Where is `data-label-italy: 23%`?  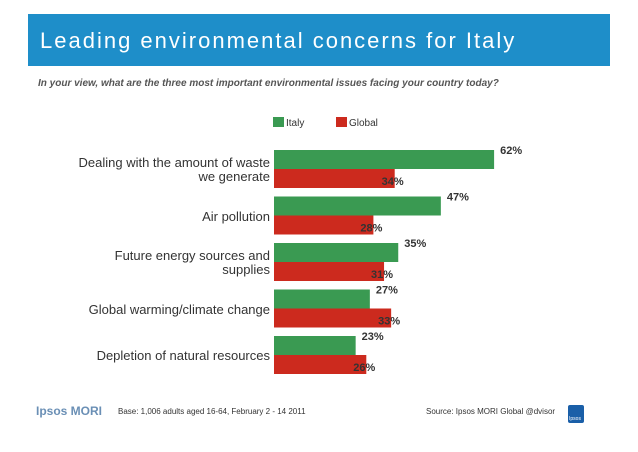 data-label-italy: 23% is located at coordinates (373, 337).